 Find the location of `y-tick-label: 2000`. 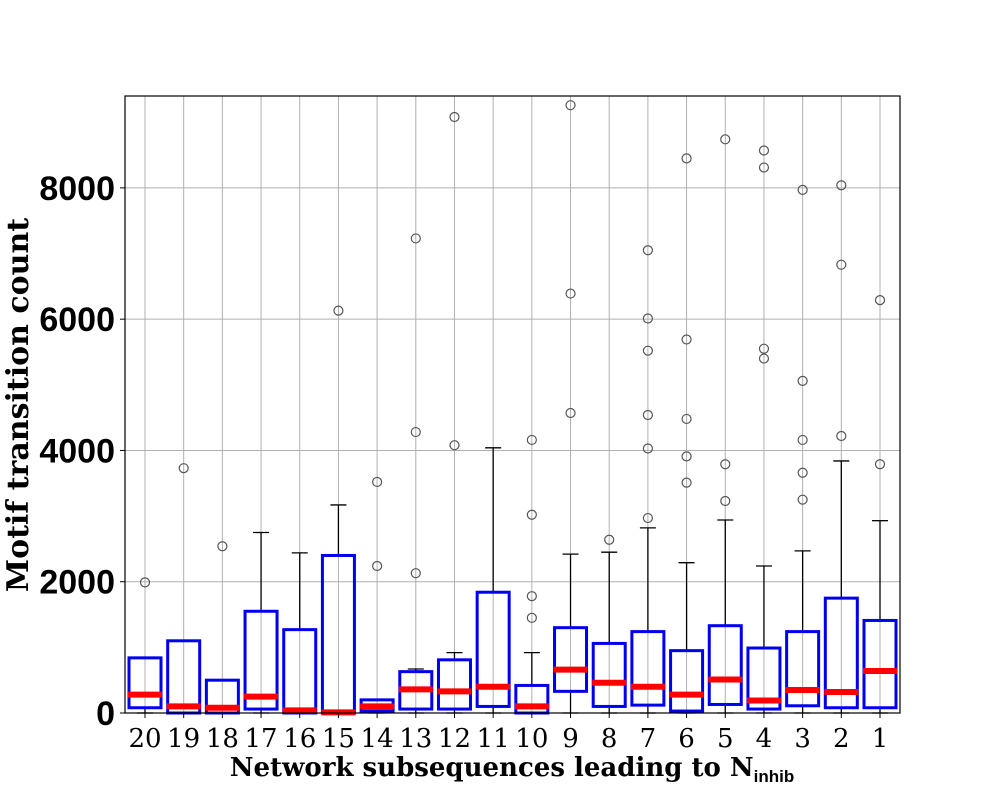

y-tick-label: 2000 is located at coordinates (77, 583).